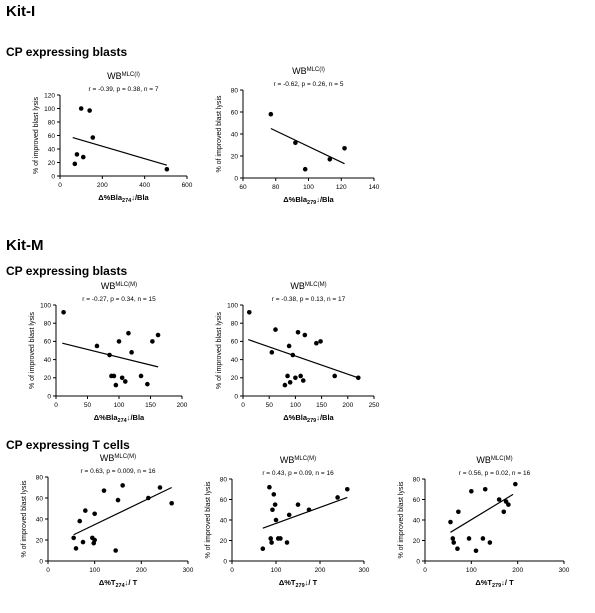 This screenshot has height=613, width=595. I want to click on c0-x-tick-label: 0, so click(60, 185).